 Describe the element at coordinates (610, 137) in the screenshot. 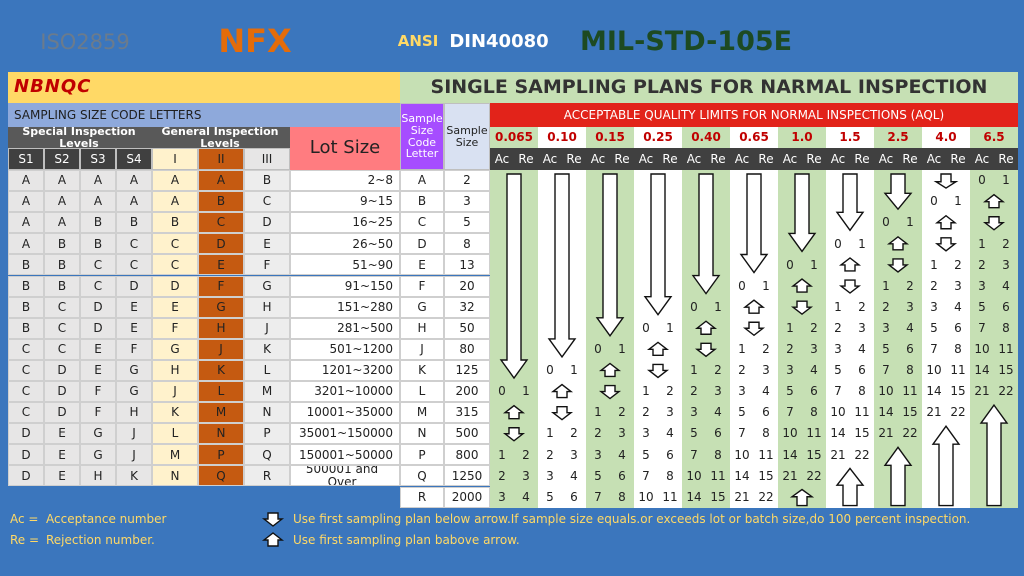

I see `aql-value: 0.15` at that location.